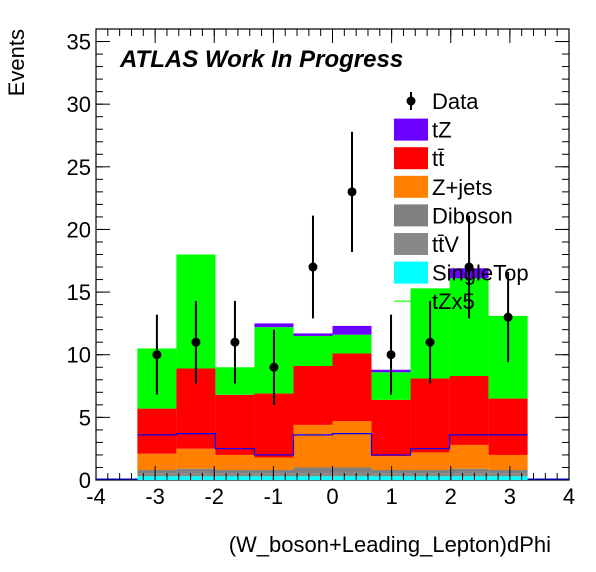 This screenshot has width=596, height=572. Describe the element at coordinates (79, 229) in the screenshot. I see `y-tick-label-4: 20` at that location.